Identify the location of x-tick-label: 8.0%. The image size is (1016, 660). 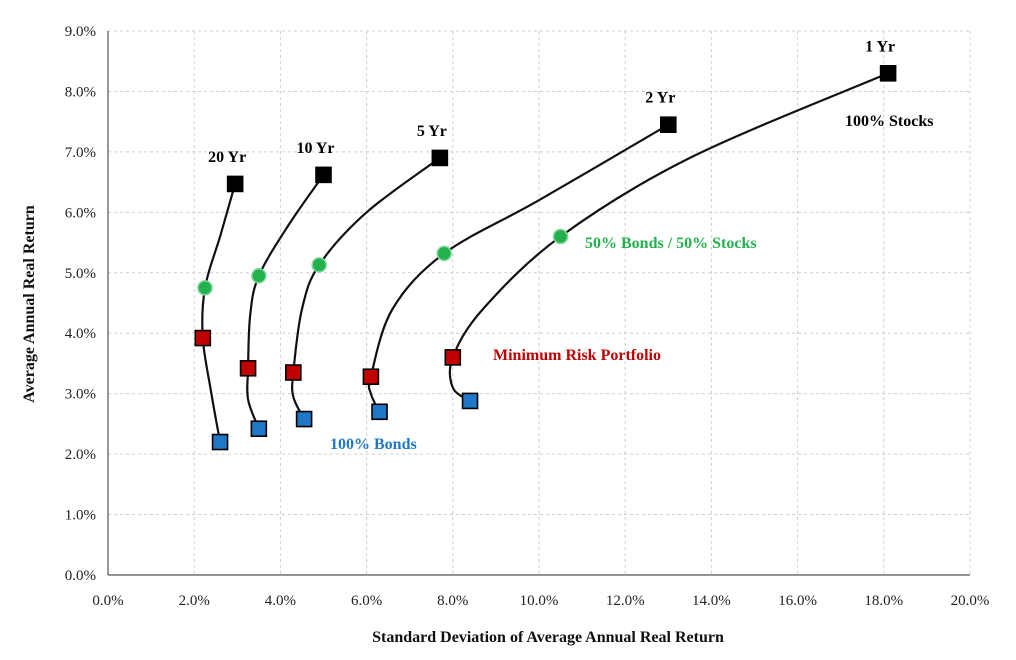
(452, 601).